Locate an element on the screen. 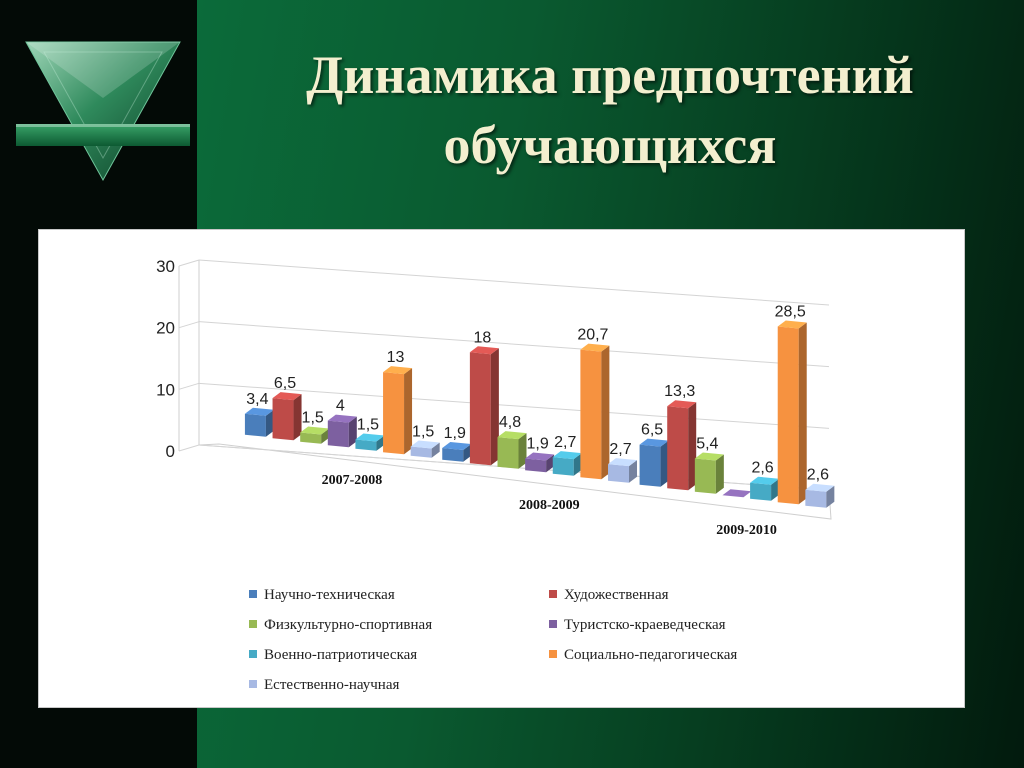  legend-item: Естественно-научная is located at coordinates (324, 685).